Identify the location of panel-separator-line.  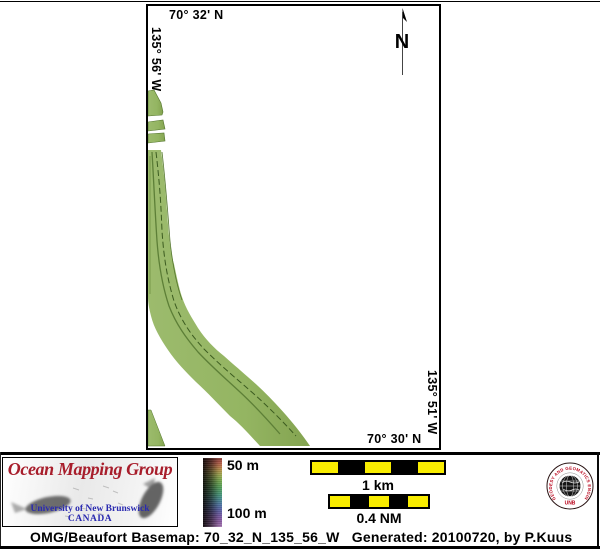
(300, 453).